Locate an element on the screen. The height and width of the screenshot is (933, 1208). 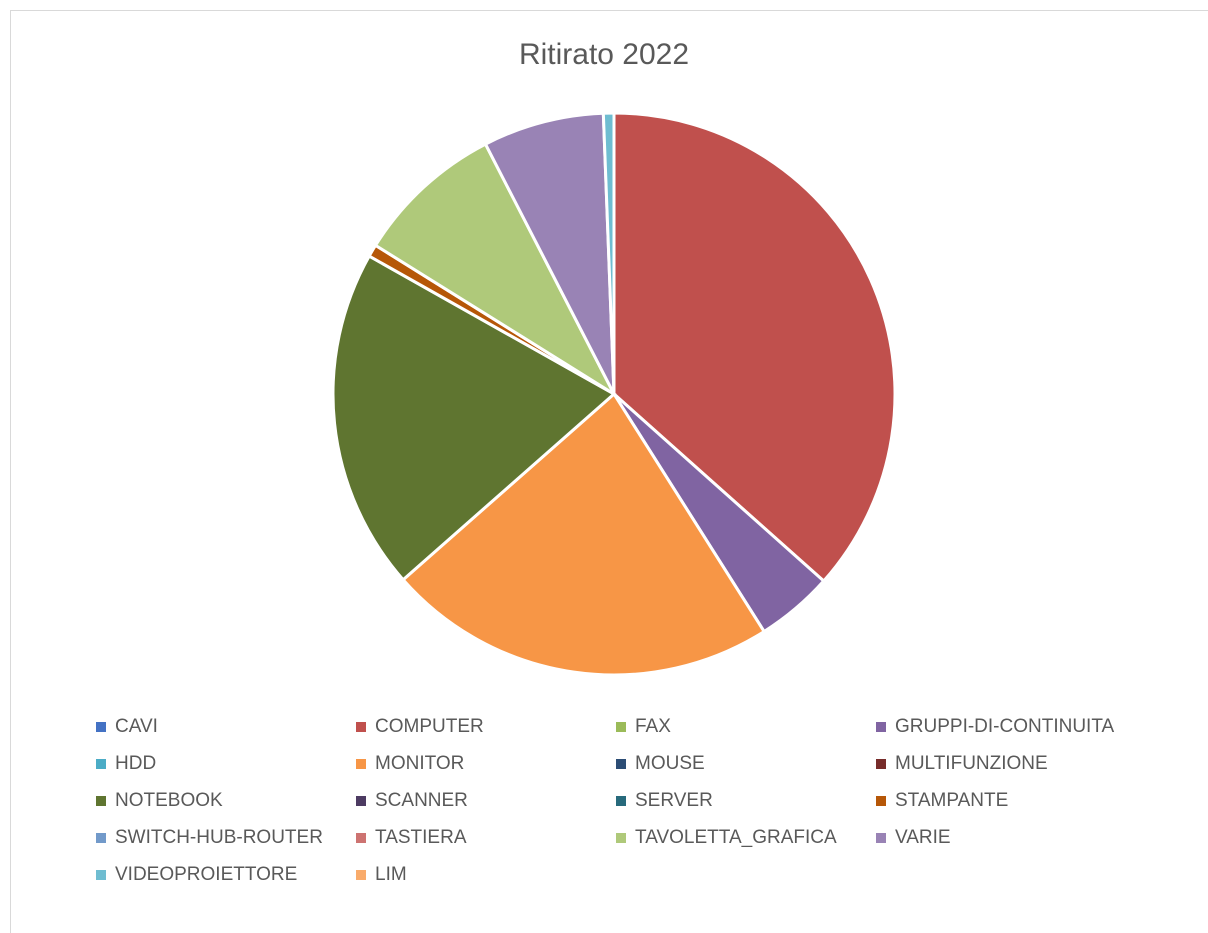
legend-item-tastiera: TASTIERA is located at coordinates (411, 838).